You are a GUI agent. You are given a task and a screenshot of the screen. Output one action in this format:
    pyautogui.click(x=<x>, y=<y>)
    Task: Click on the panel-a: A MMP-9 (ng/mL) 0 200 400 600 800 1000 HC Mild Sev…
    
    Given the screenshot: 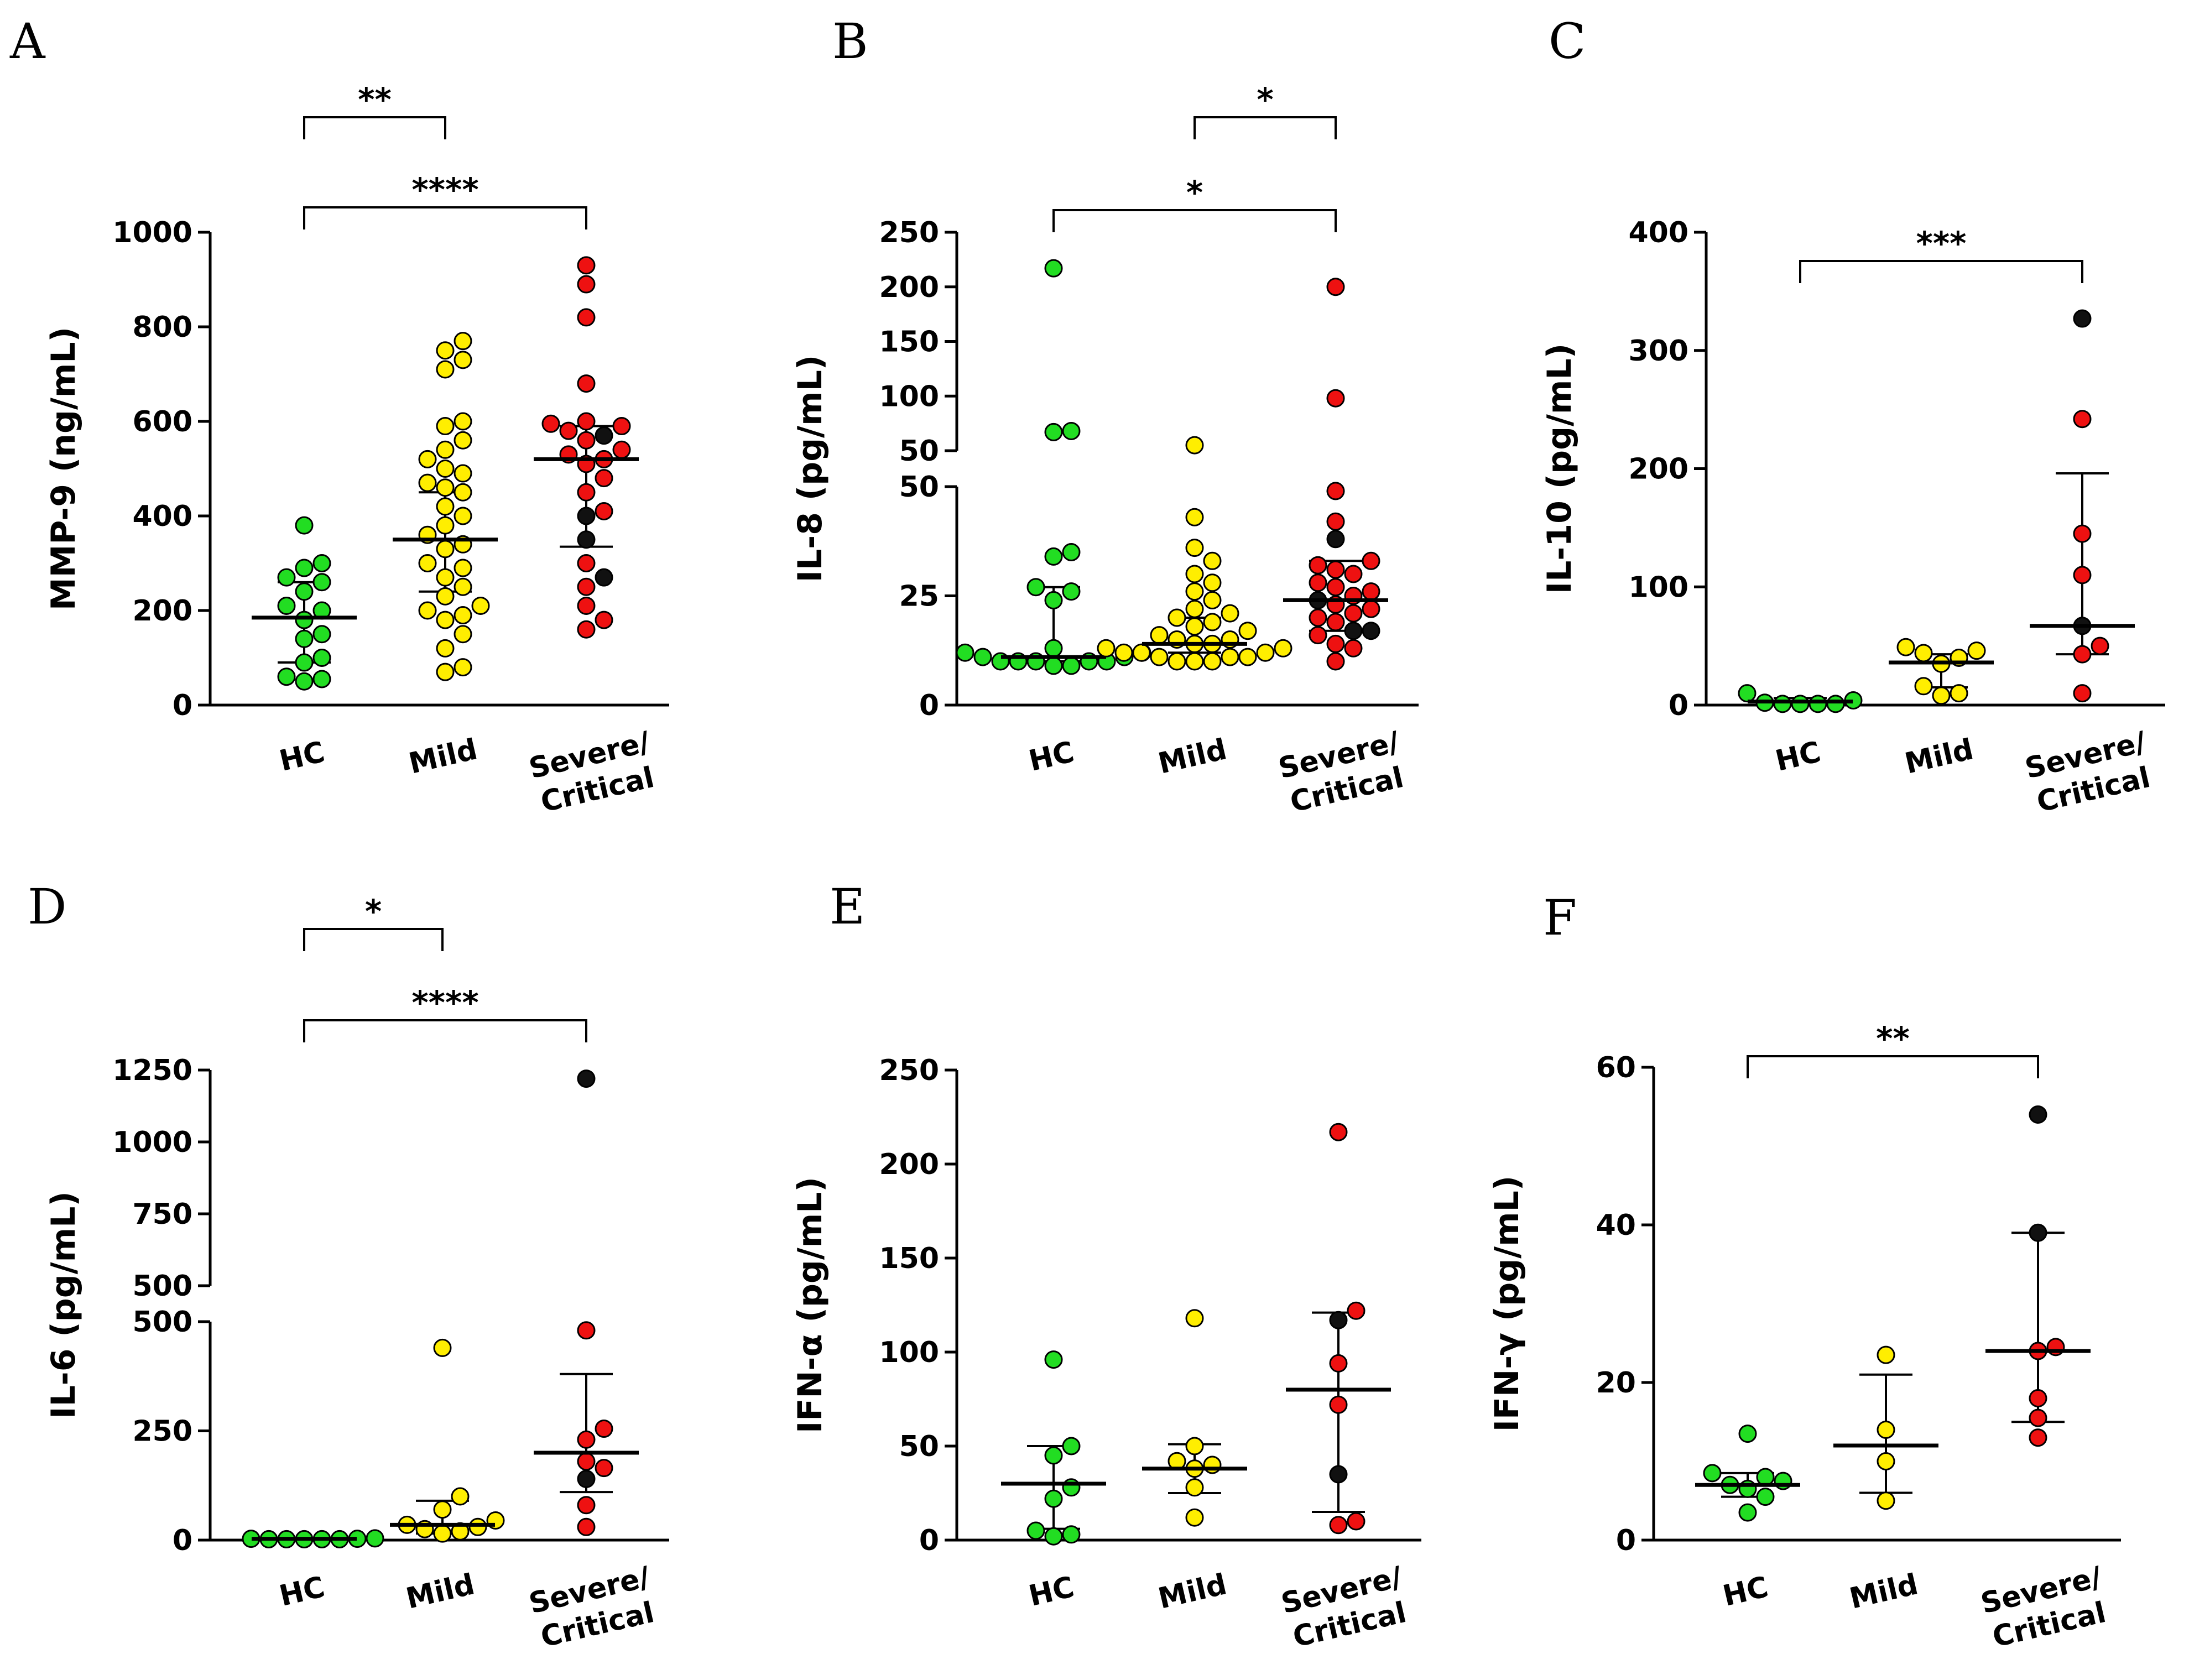 What is the action you would take?
    pyautogui.click(x=339, y=416)
    